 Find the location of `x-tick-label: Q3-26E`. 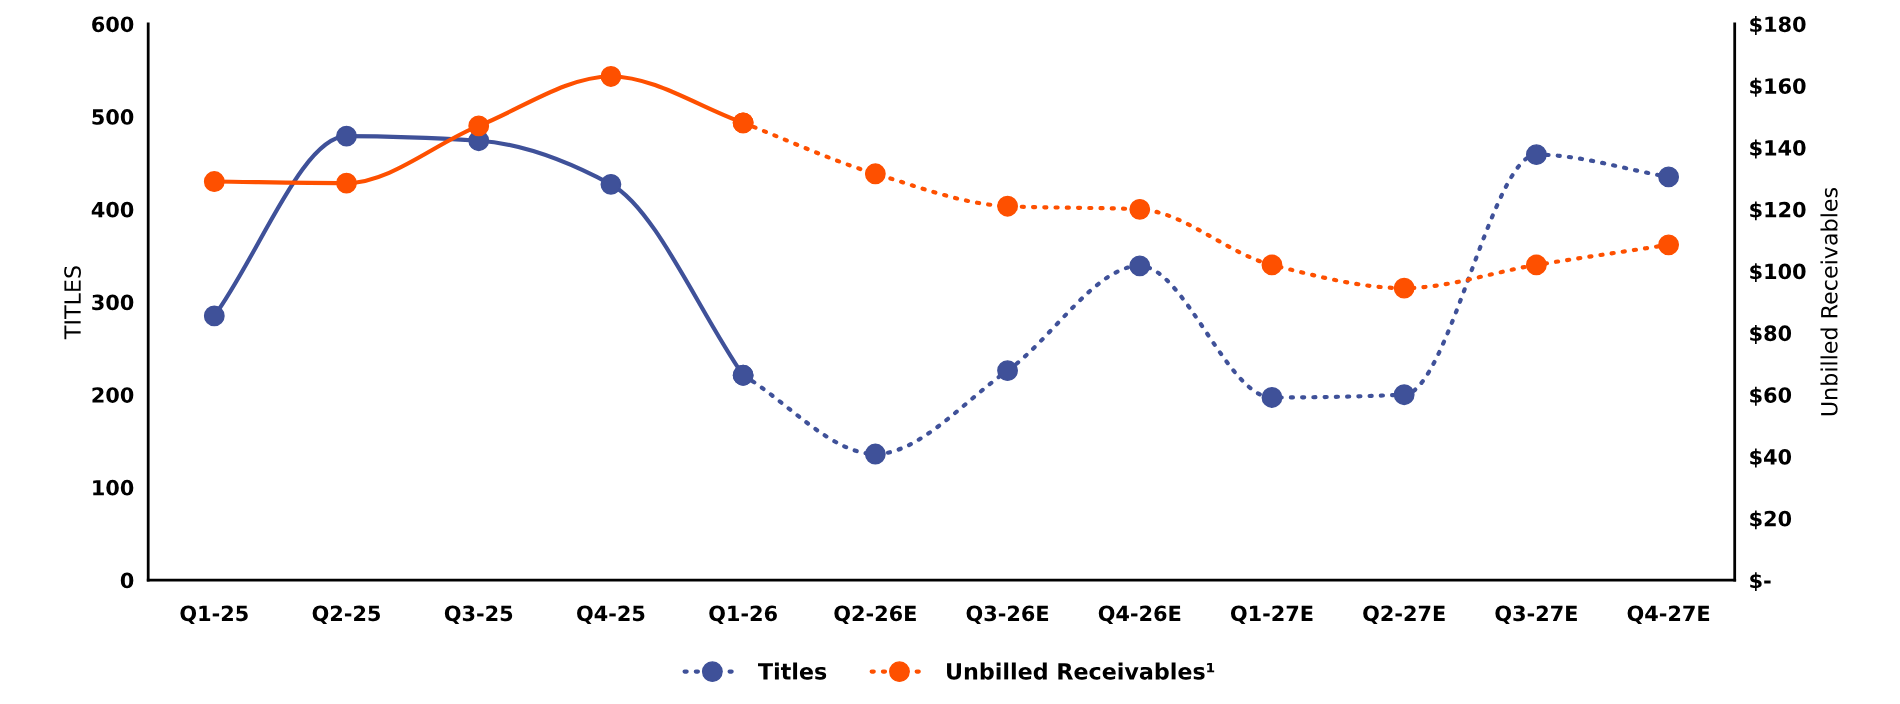

x-tick-label: Q3-26E is located at coordinates (1007, 614).